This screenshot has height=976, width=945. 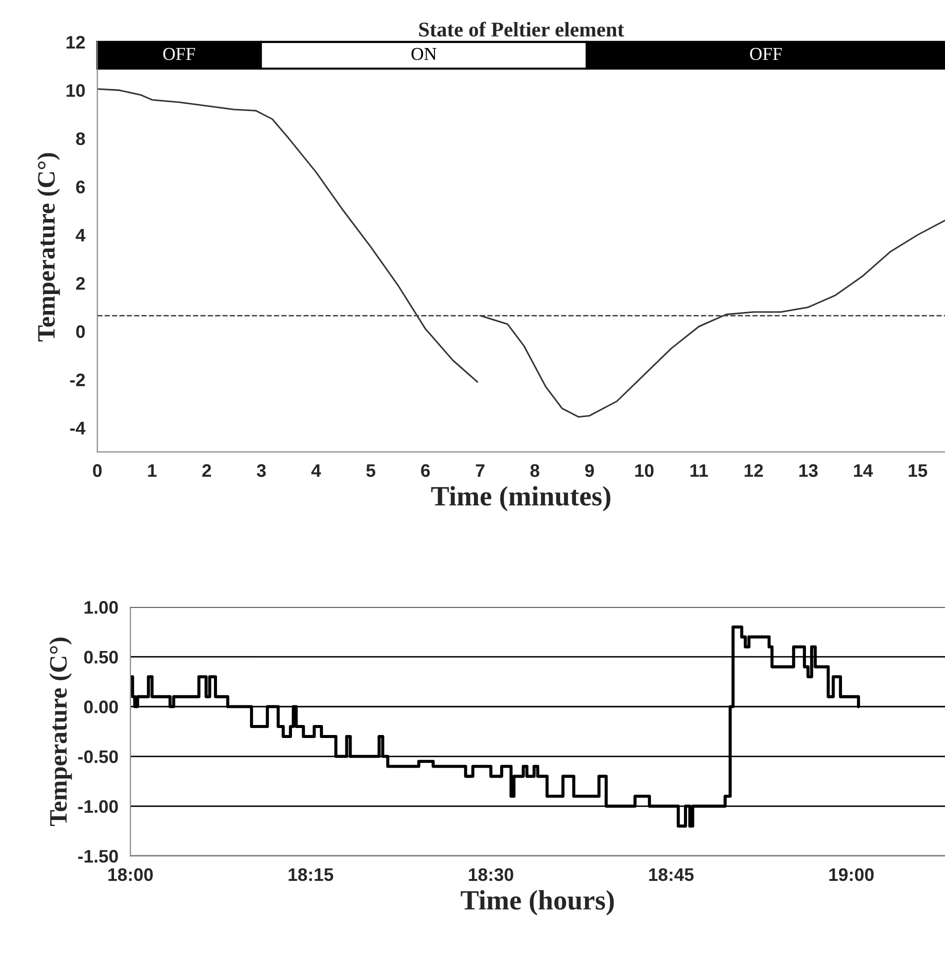 What do you see at coordinates (316, 470) in the screenshot?
I see `x-tick-label: 4` at bounding box center [316, 470].